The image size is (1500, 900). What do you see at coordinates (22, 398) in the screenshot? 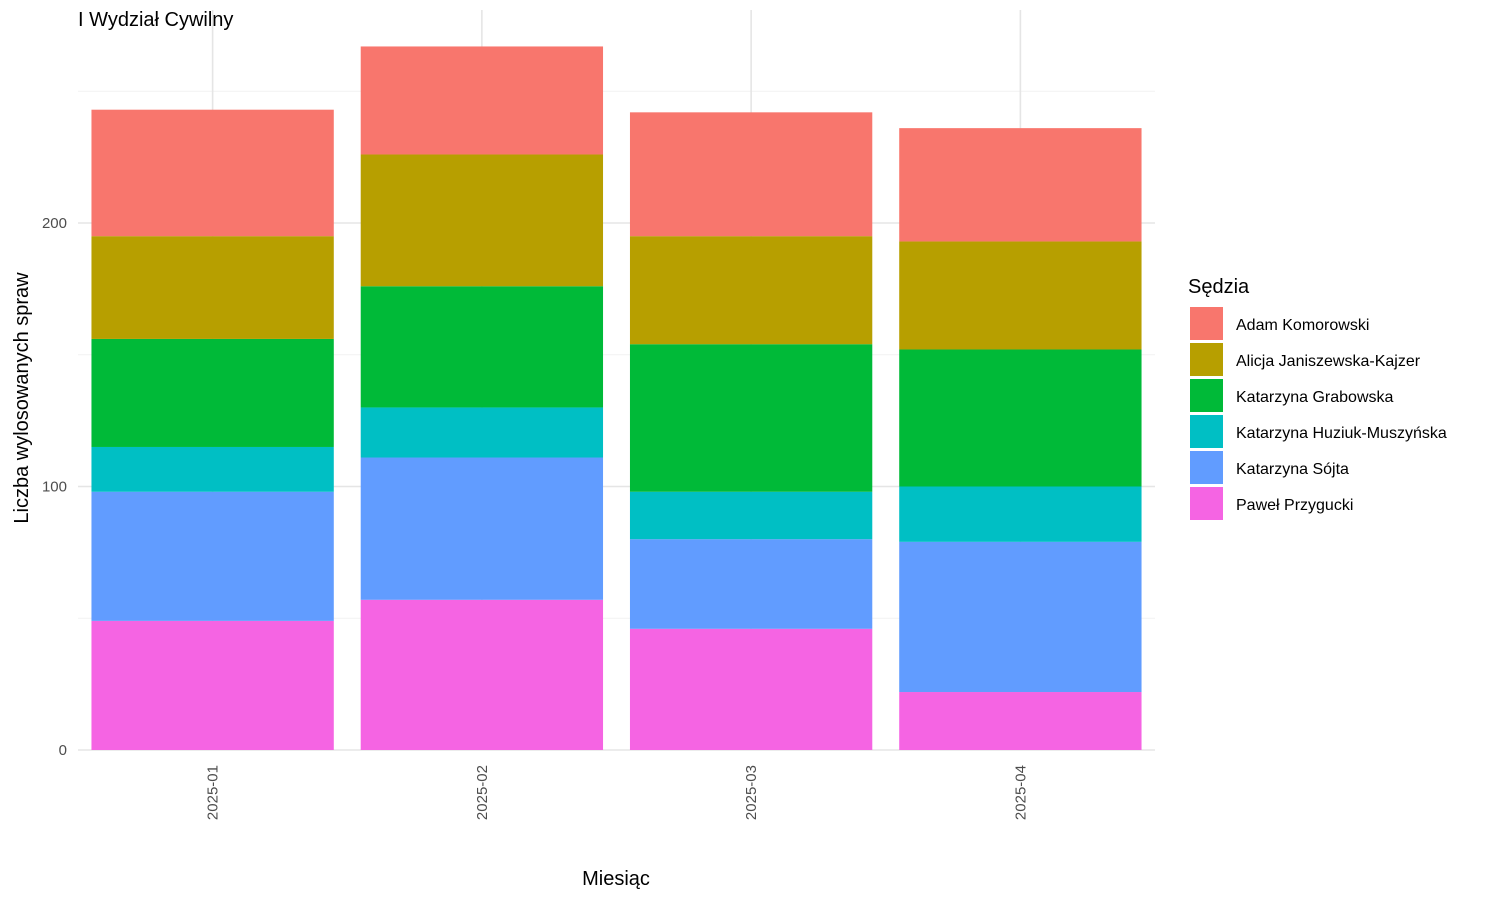
I see `y-axis-title: Liczba wylosowanych spraw` at bounding box center [22, 398].